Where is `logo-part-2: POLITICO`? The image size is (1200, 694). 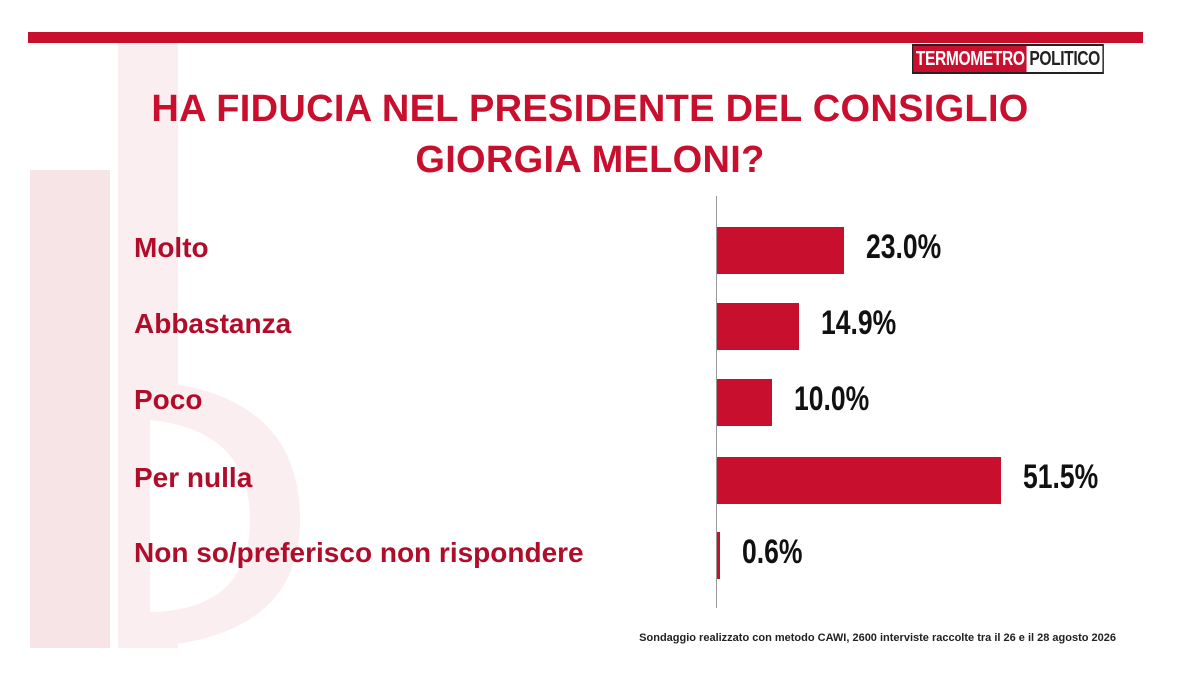 logo-part-2: POLITICO is located at coordinates (1065, 59).